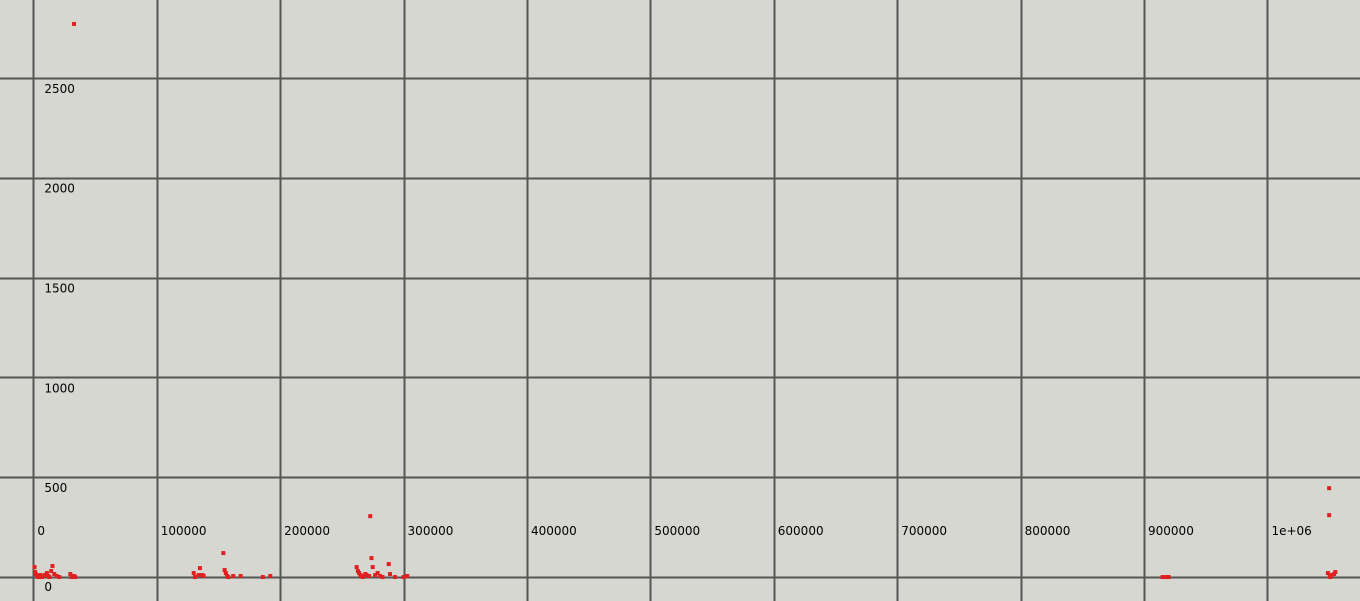 This screenshot has height=601, width=1360. Describe the element at coordinates (801, 531) in the screenshot. I see `x-tick-label-6: 600000` at that location.